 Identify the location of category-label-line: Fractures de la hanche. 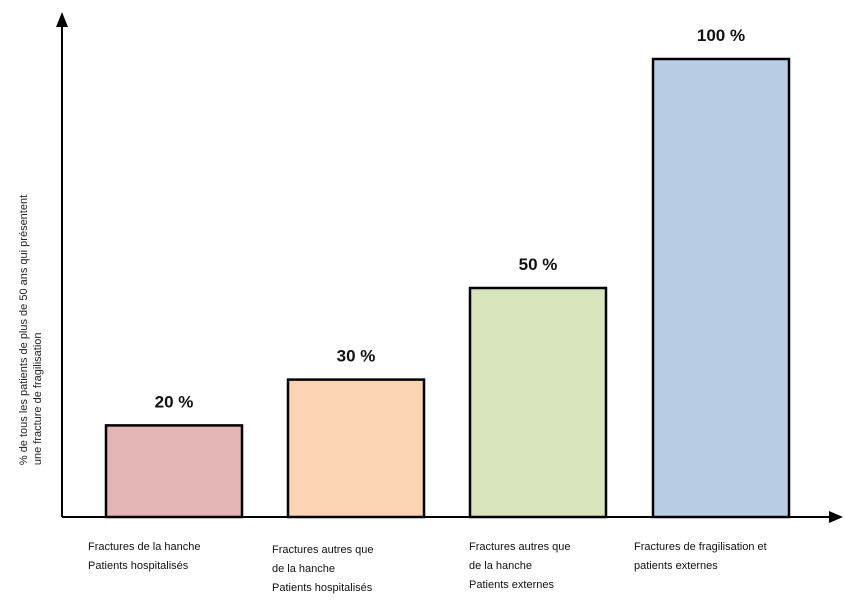
(144, 547).